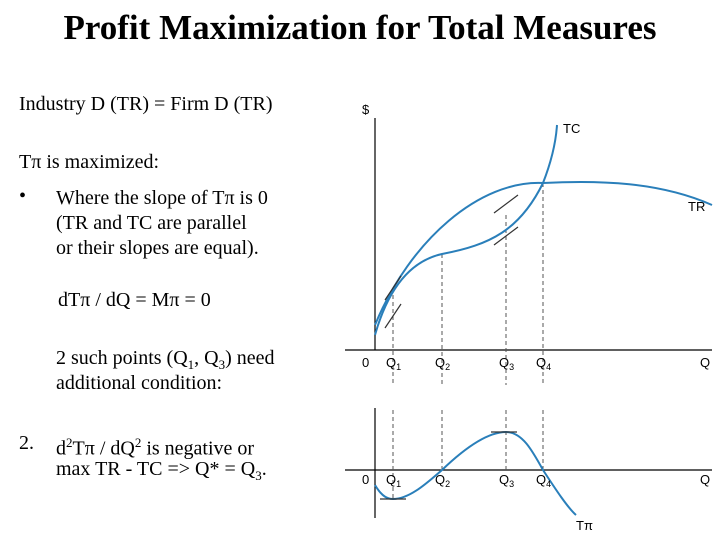 Image resolution: width=720 pixels, height=540 pixels. I want to click on upper-y-axis-label: $, so click(366, 109).